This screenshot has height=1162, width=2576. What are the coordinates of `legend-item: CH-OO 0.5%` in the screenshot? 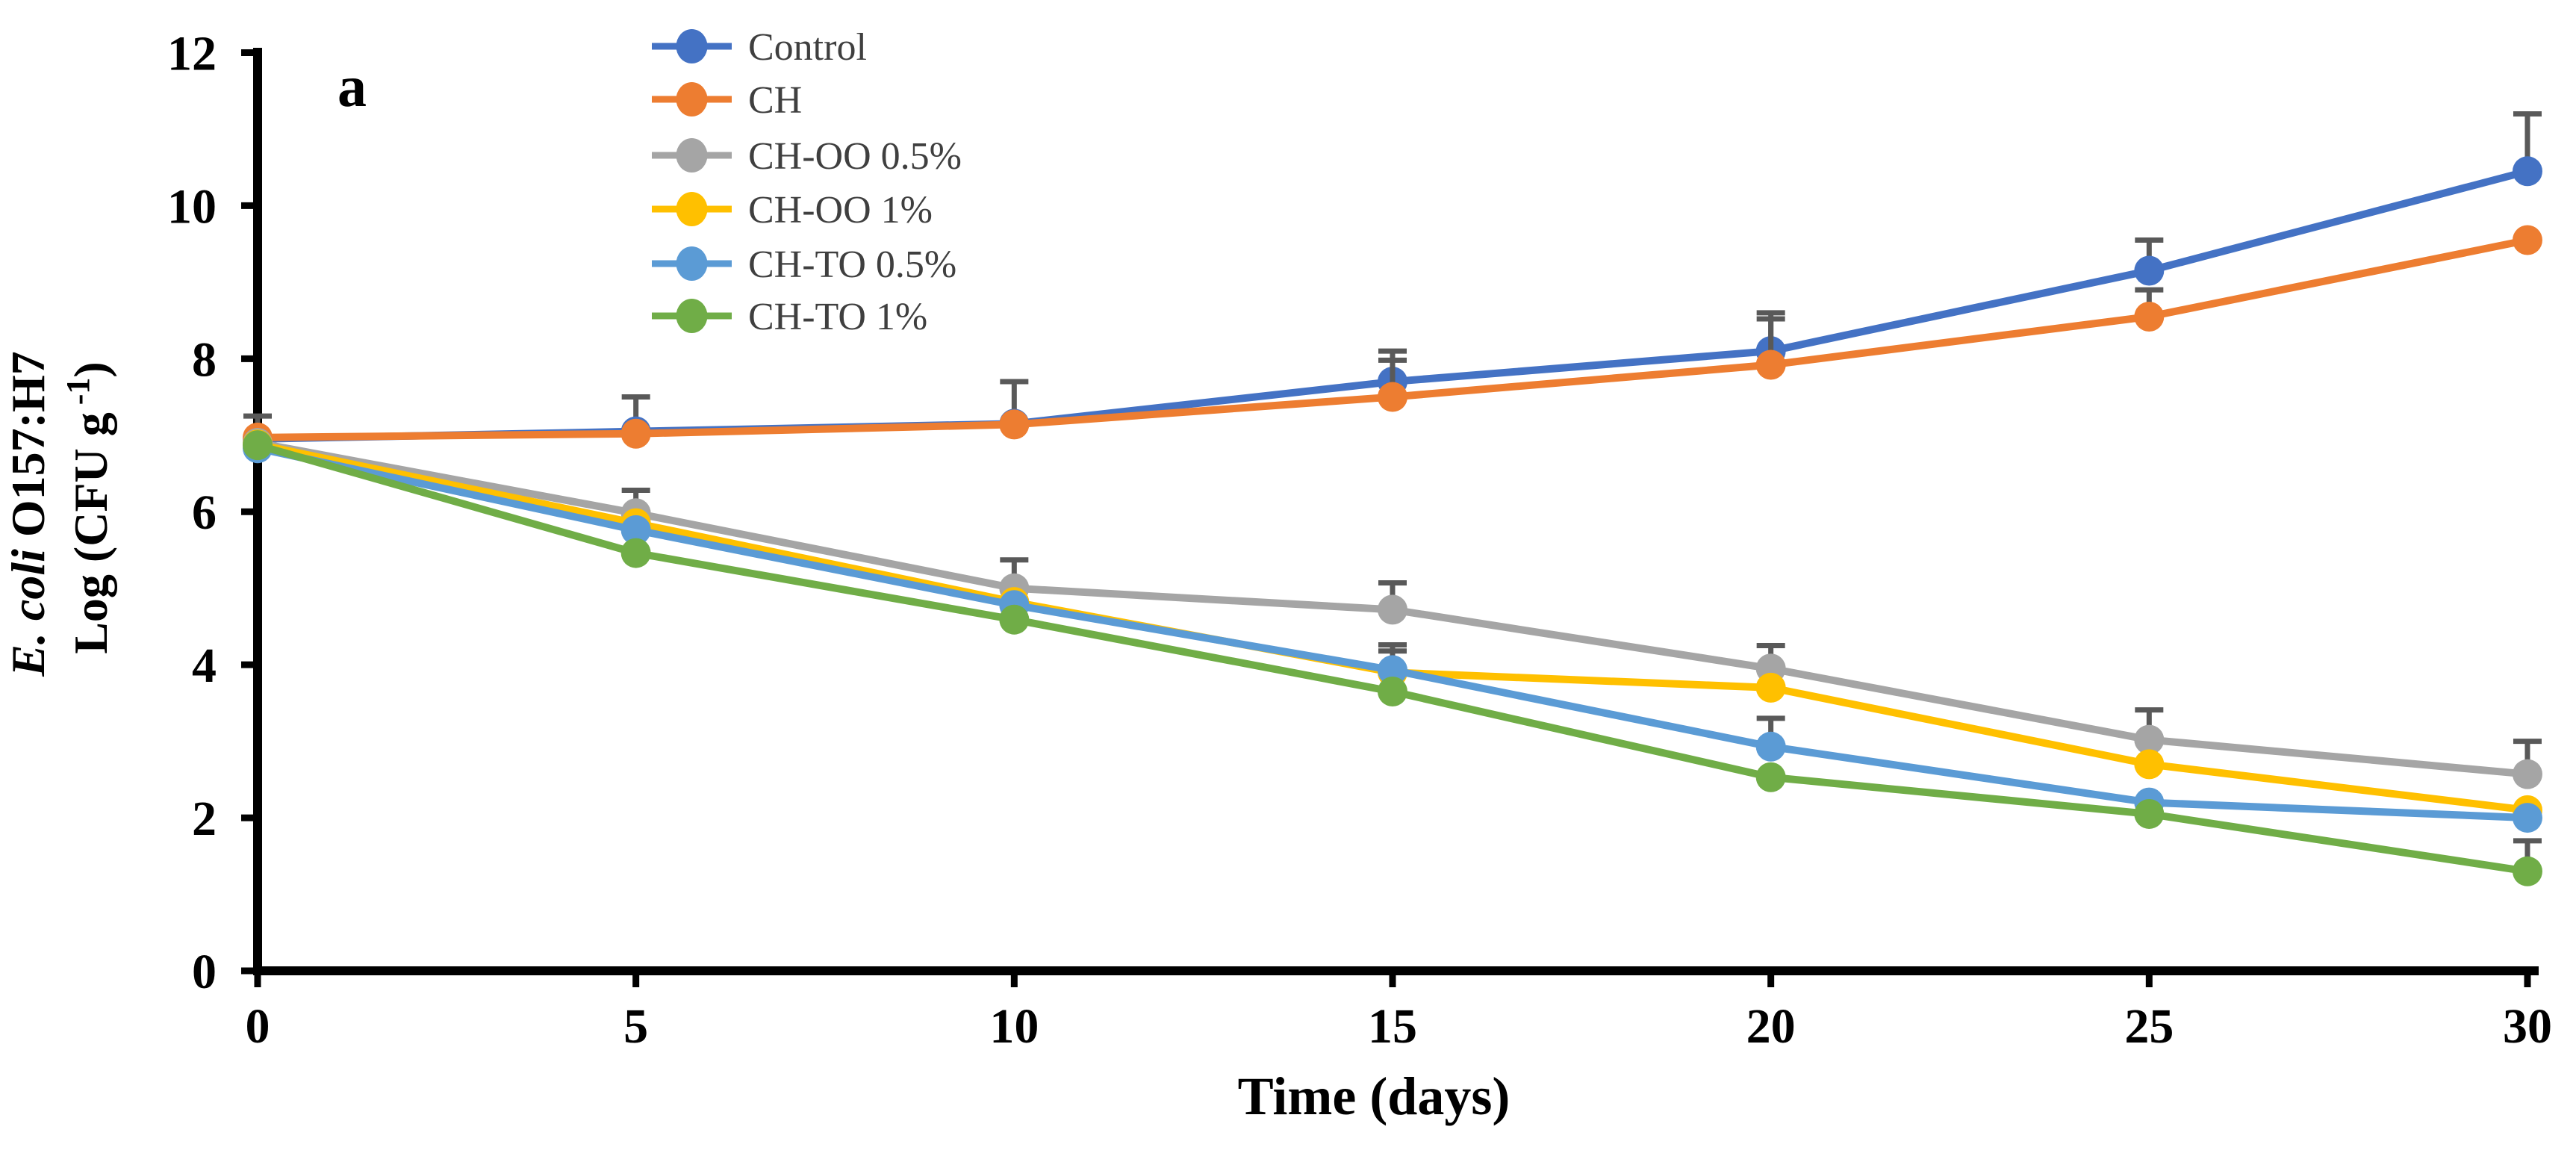 It's located at (807, 156).